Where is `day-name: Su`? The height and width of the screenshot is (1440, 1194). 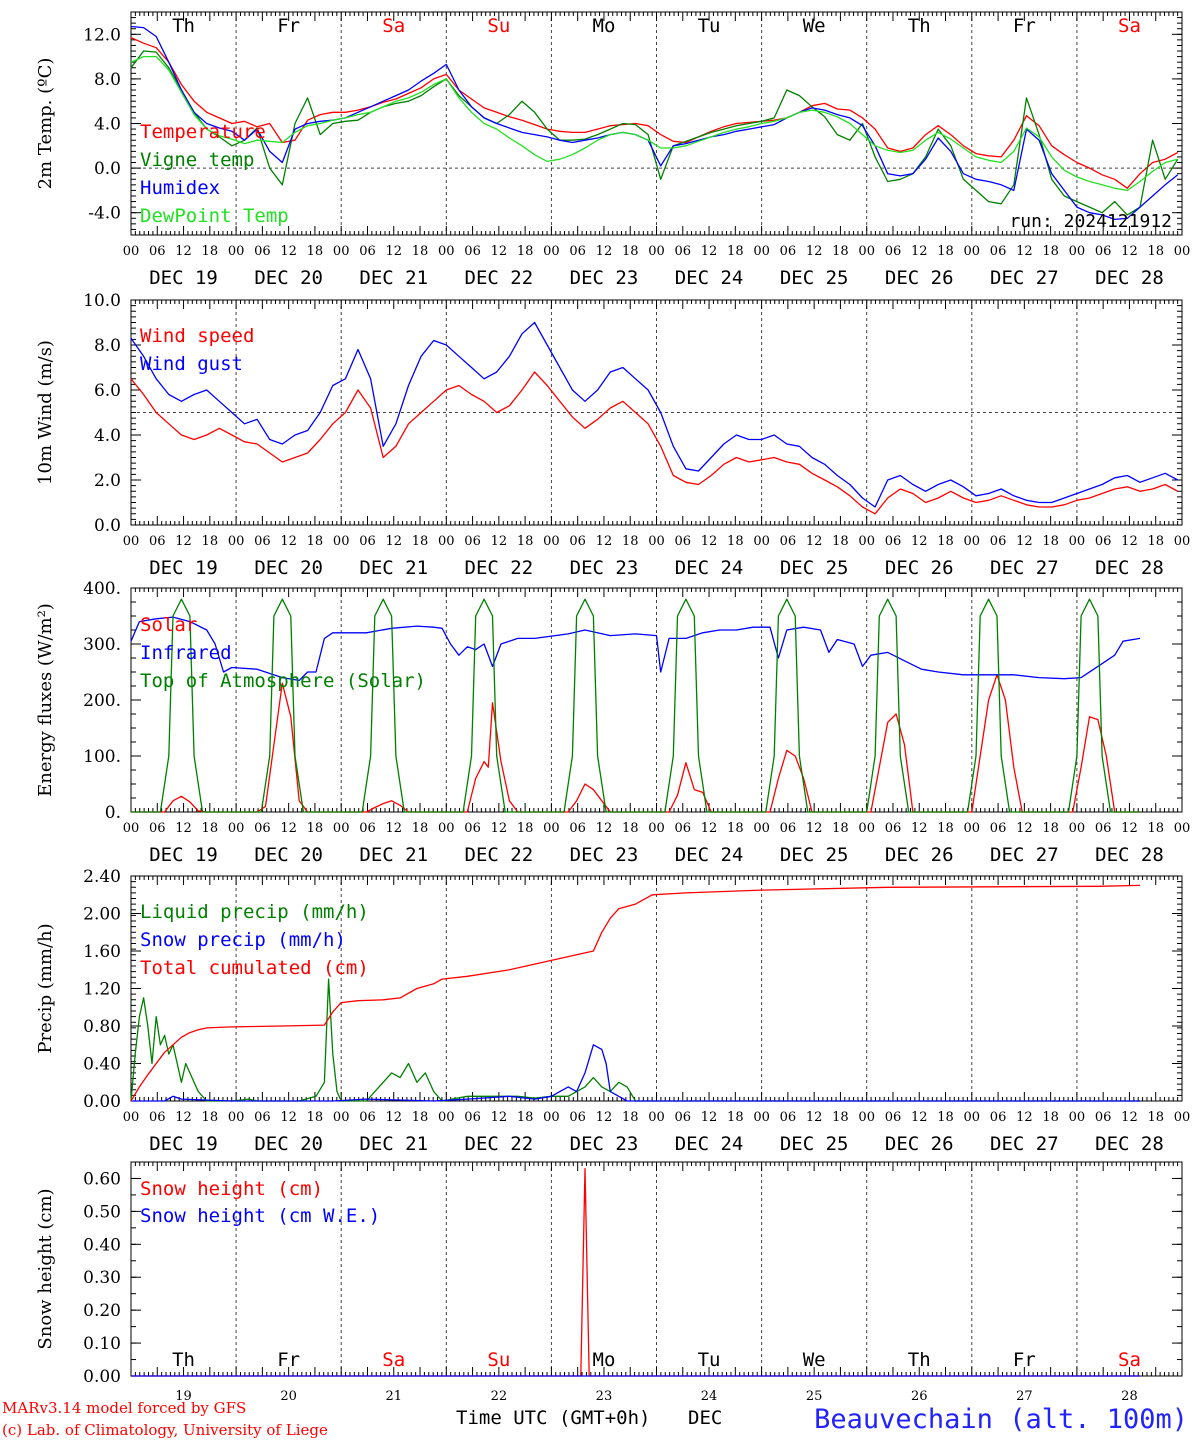 day-name: Su is located at coordinates (498, 26).